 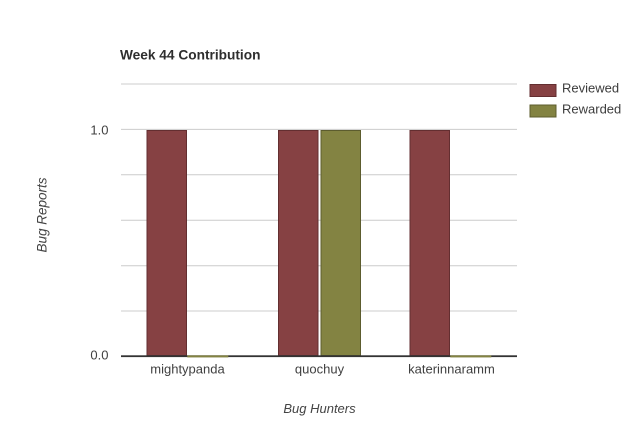 I want to click on svg-text: Week 44 Contribution, so click(x=190, y=55).